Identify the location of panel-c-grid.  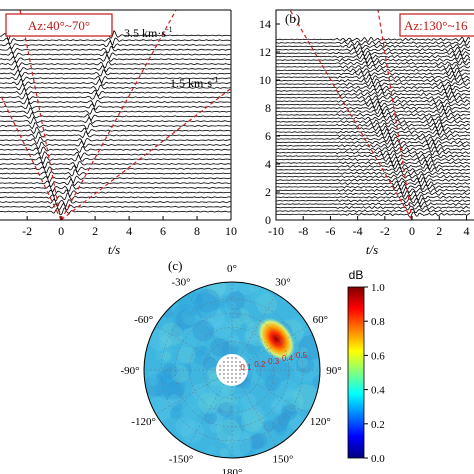
(232, 370).